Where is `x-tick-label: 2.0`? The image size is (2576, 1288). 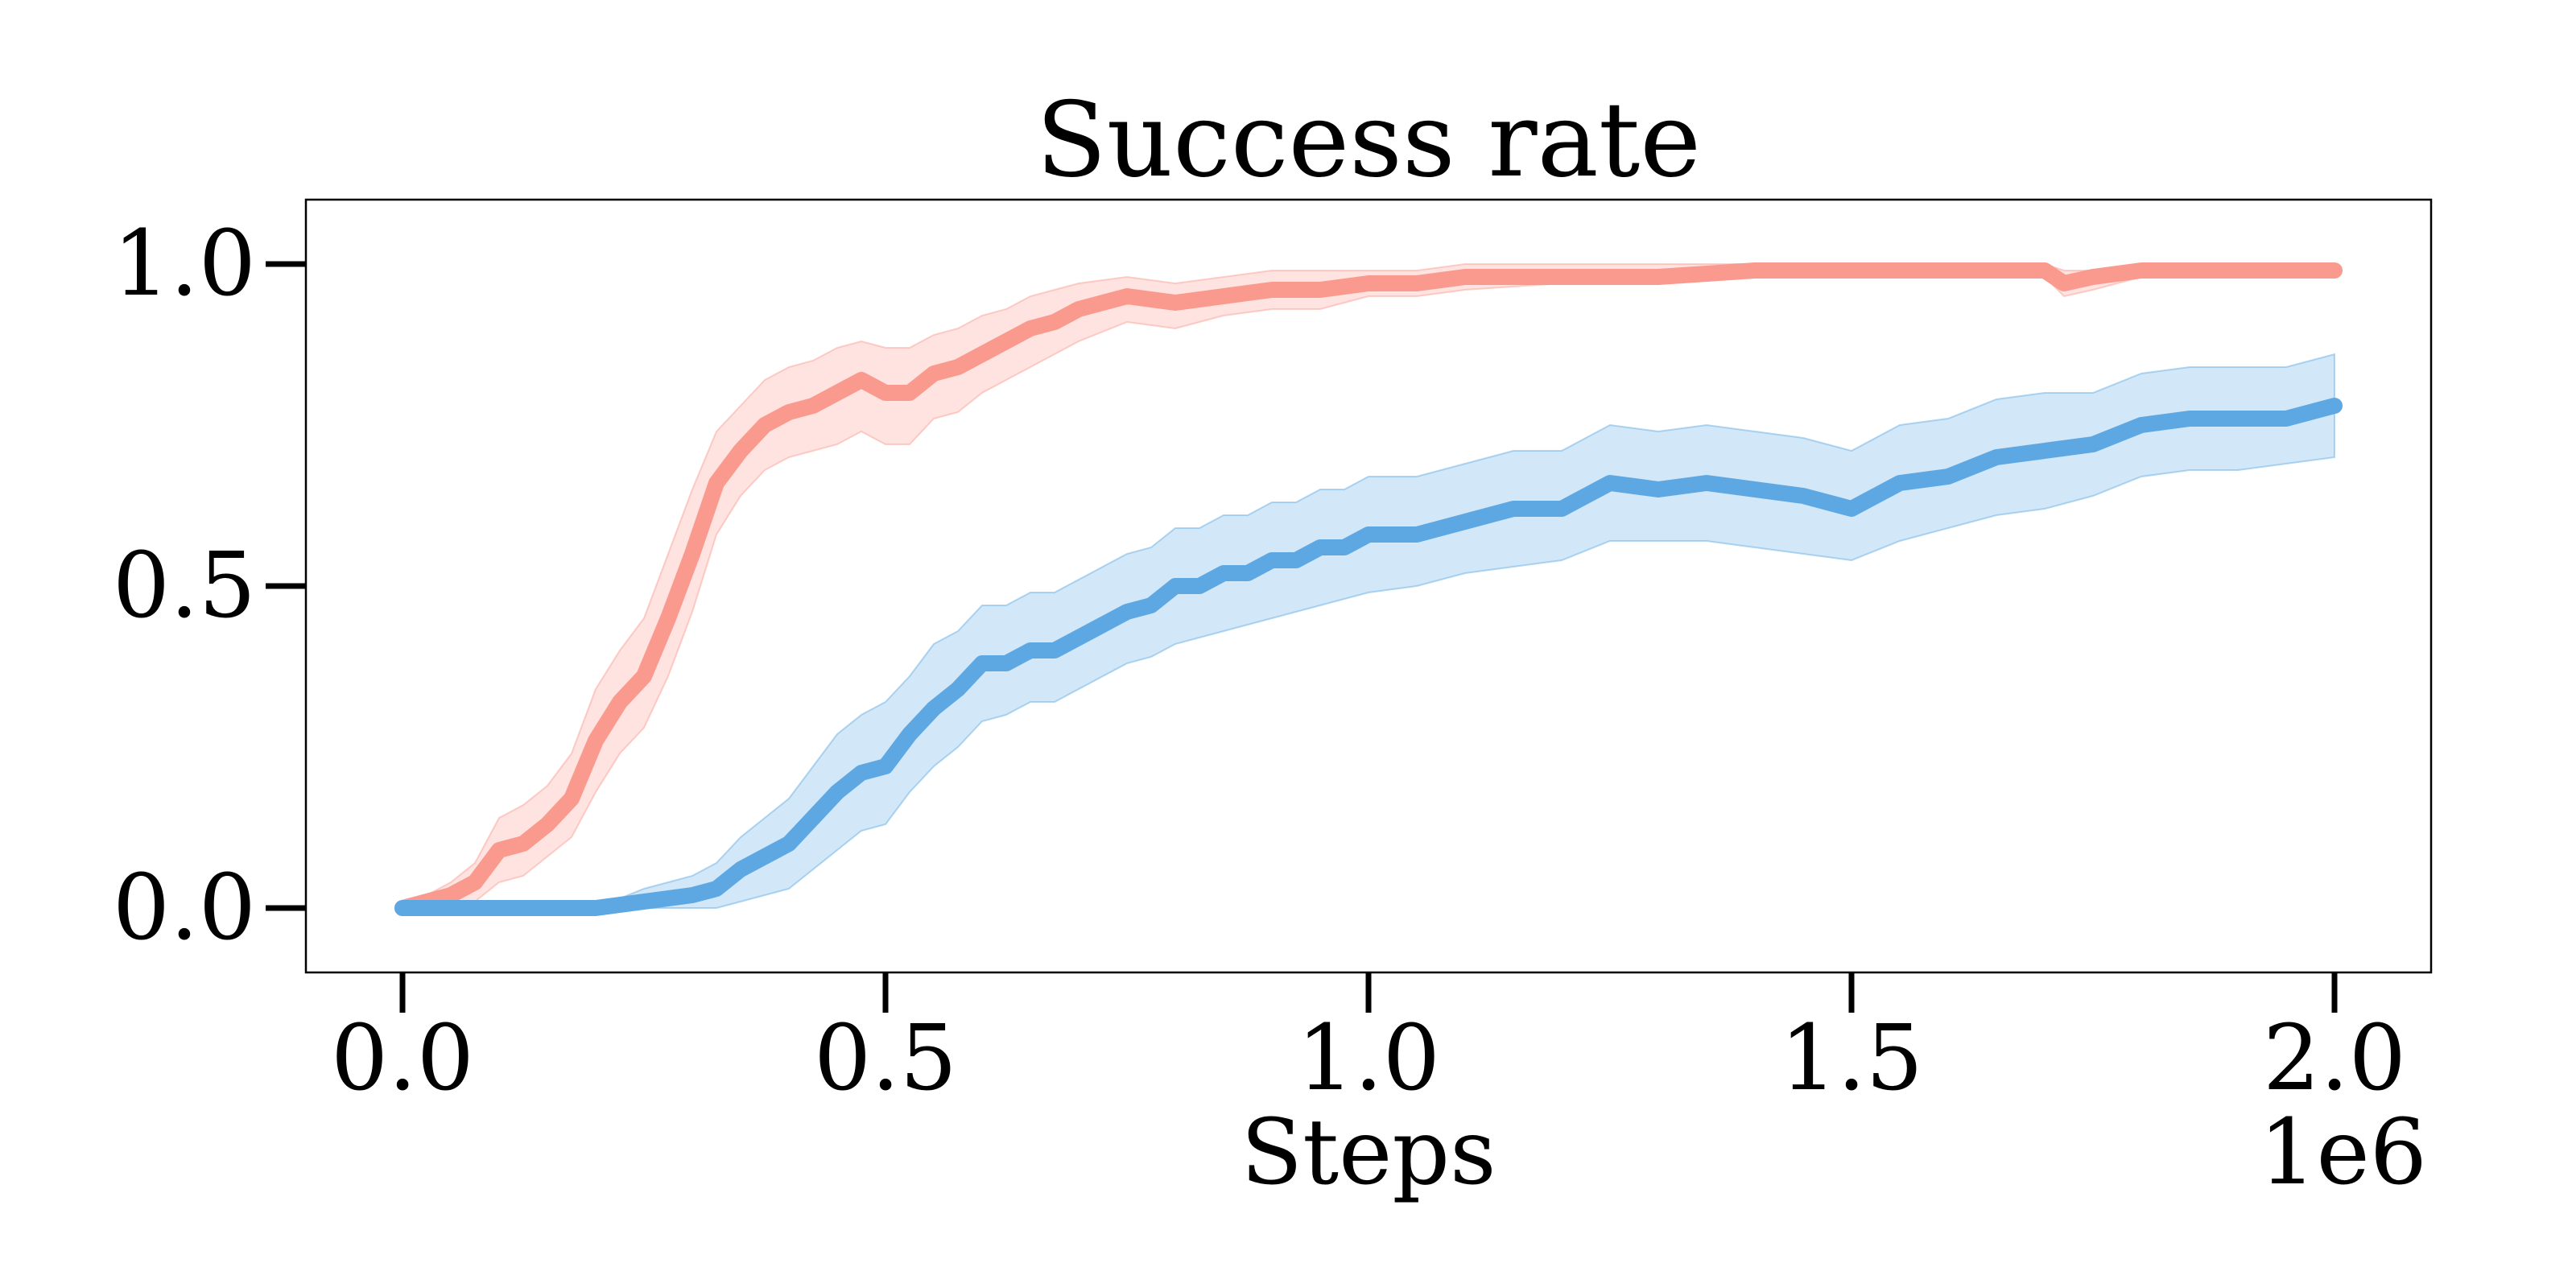
x-tick-label: 2.0 is located at coordinates (2334, 1058).